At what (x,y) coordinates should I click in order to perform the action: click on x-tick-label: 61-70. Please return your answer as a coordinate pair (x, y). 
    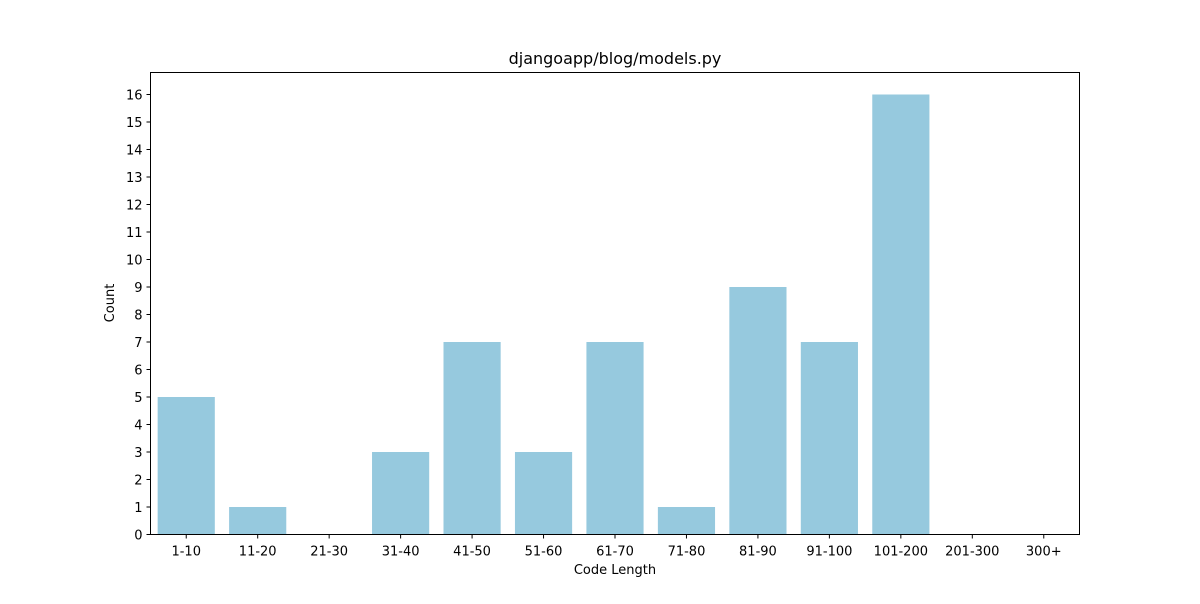
    Looking at the image, I should click on (615, 552).